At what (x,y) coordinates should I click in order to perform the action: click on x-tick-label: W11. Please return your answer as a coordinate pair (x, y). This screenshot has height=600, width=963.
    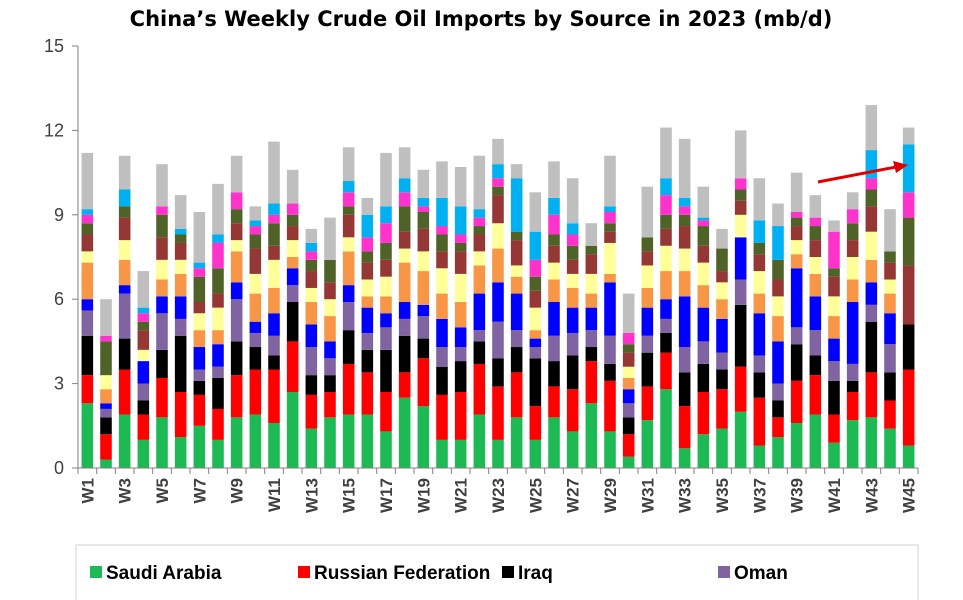
    Looking at the image, I should click on (274, 495).